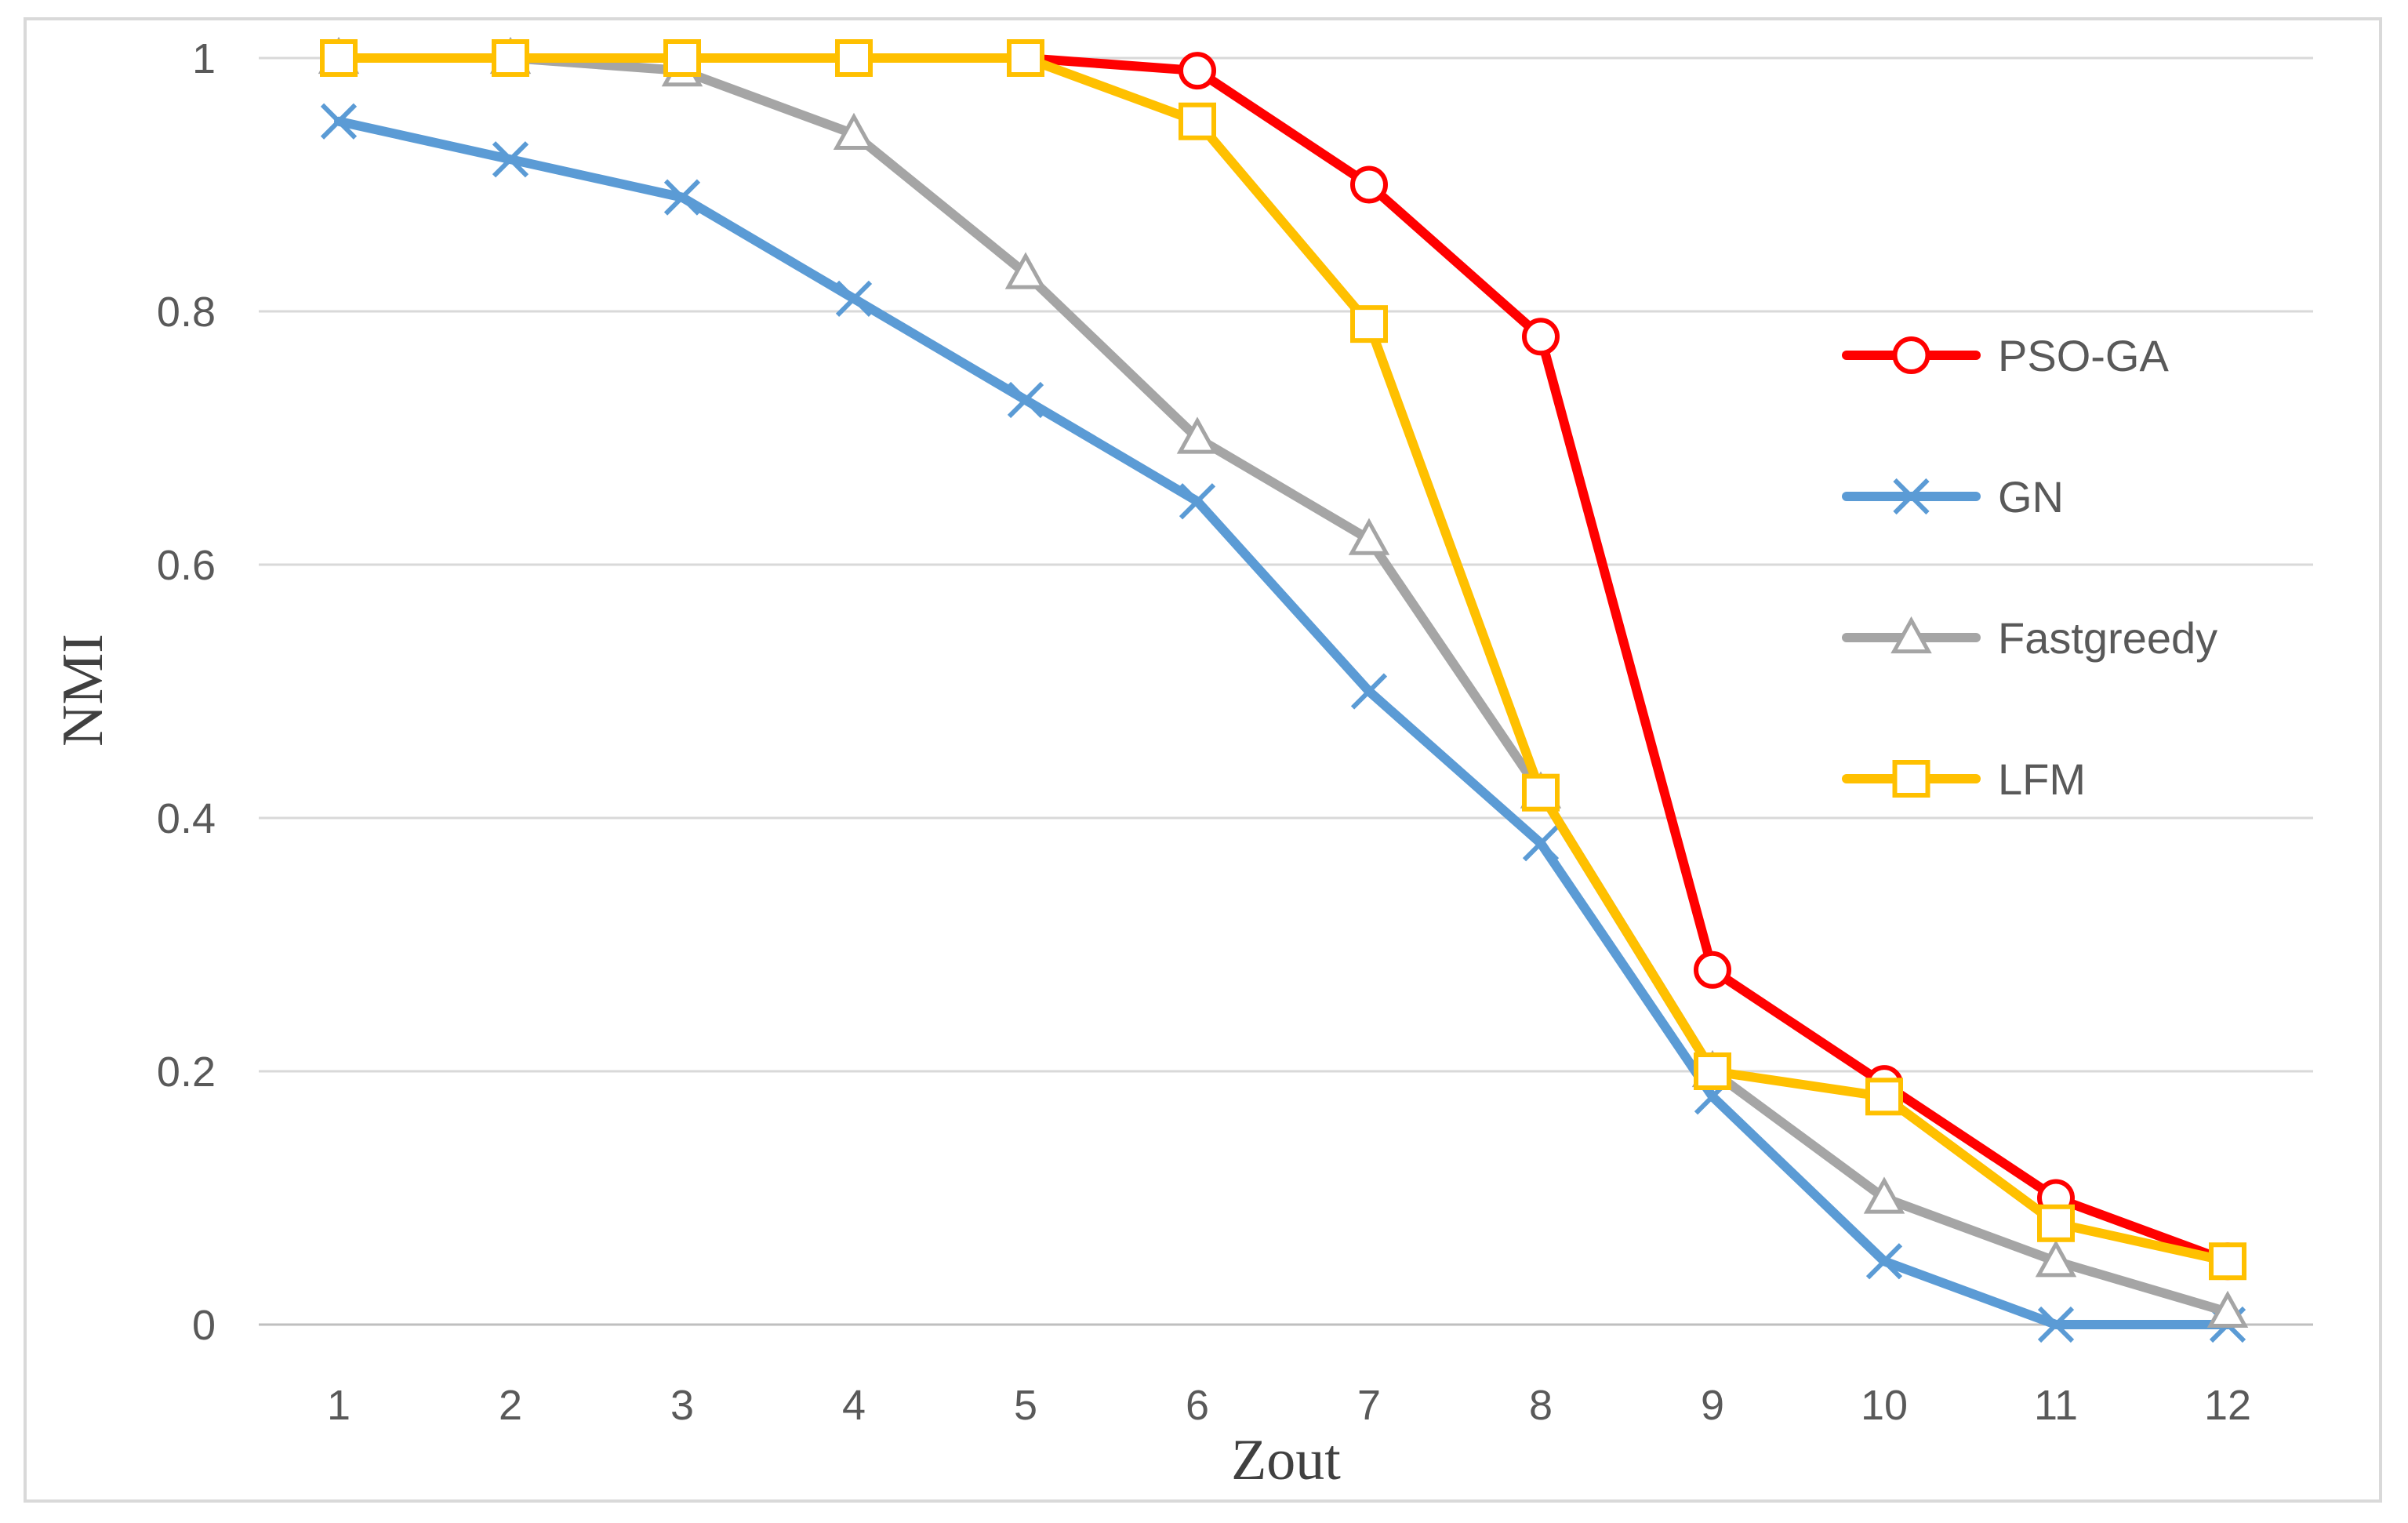  What do you see at coordinates (338, 1405) in the screenshot?
I see `x-tick-label: 1` at bounding box center [338, 1405].